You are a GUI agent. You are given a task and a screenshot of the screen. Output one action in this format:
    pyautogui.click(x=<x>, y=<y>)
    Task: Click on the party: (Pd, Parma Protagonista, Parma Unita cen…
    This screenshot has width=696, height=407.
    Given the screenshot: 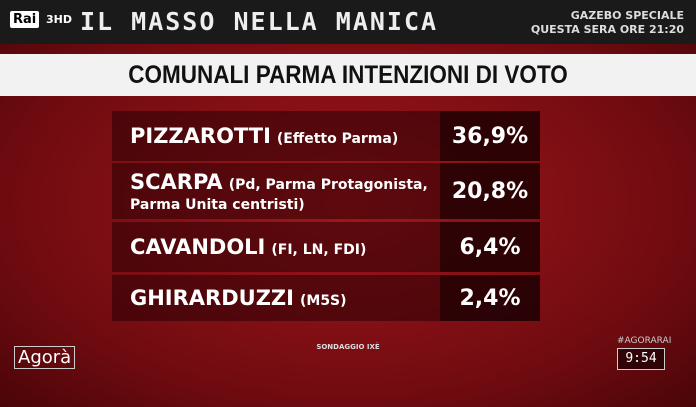 What is the action you would take?
    pyautogui.click(x=279, y=194)
    